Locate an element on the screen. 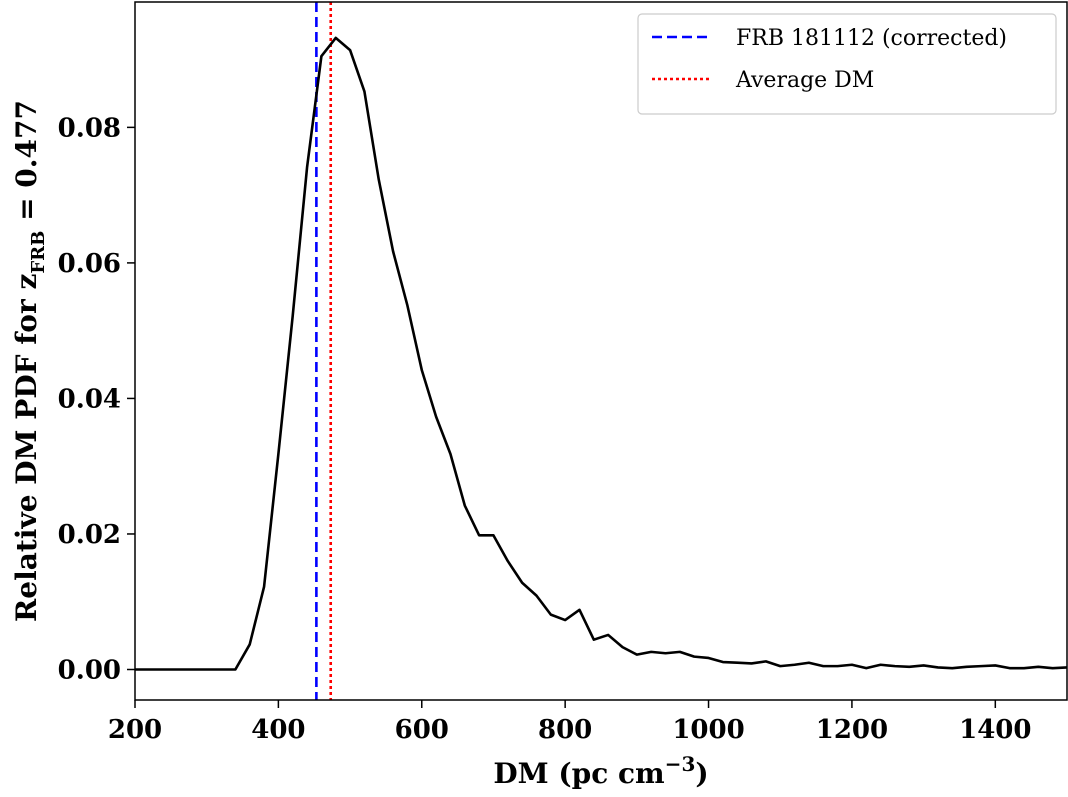 The width and height of the screenshot is (1068, 797). y-axis-label-tail: = 0.477 is located at coordinates (26, 165).